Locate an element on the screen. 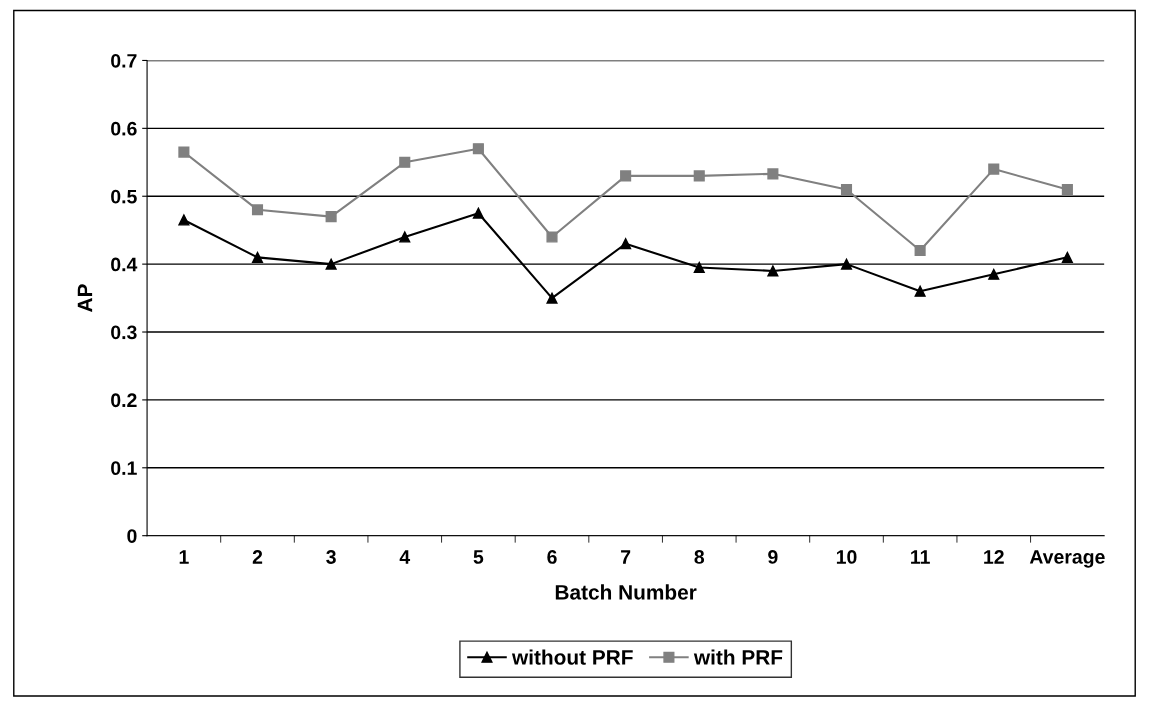  x-tick-label: 10 is located at coordinates (846, 557).